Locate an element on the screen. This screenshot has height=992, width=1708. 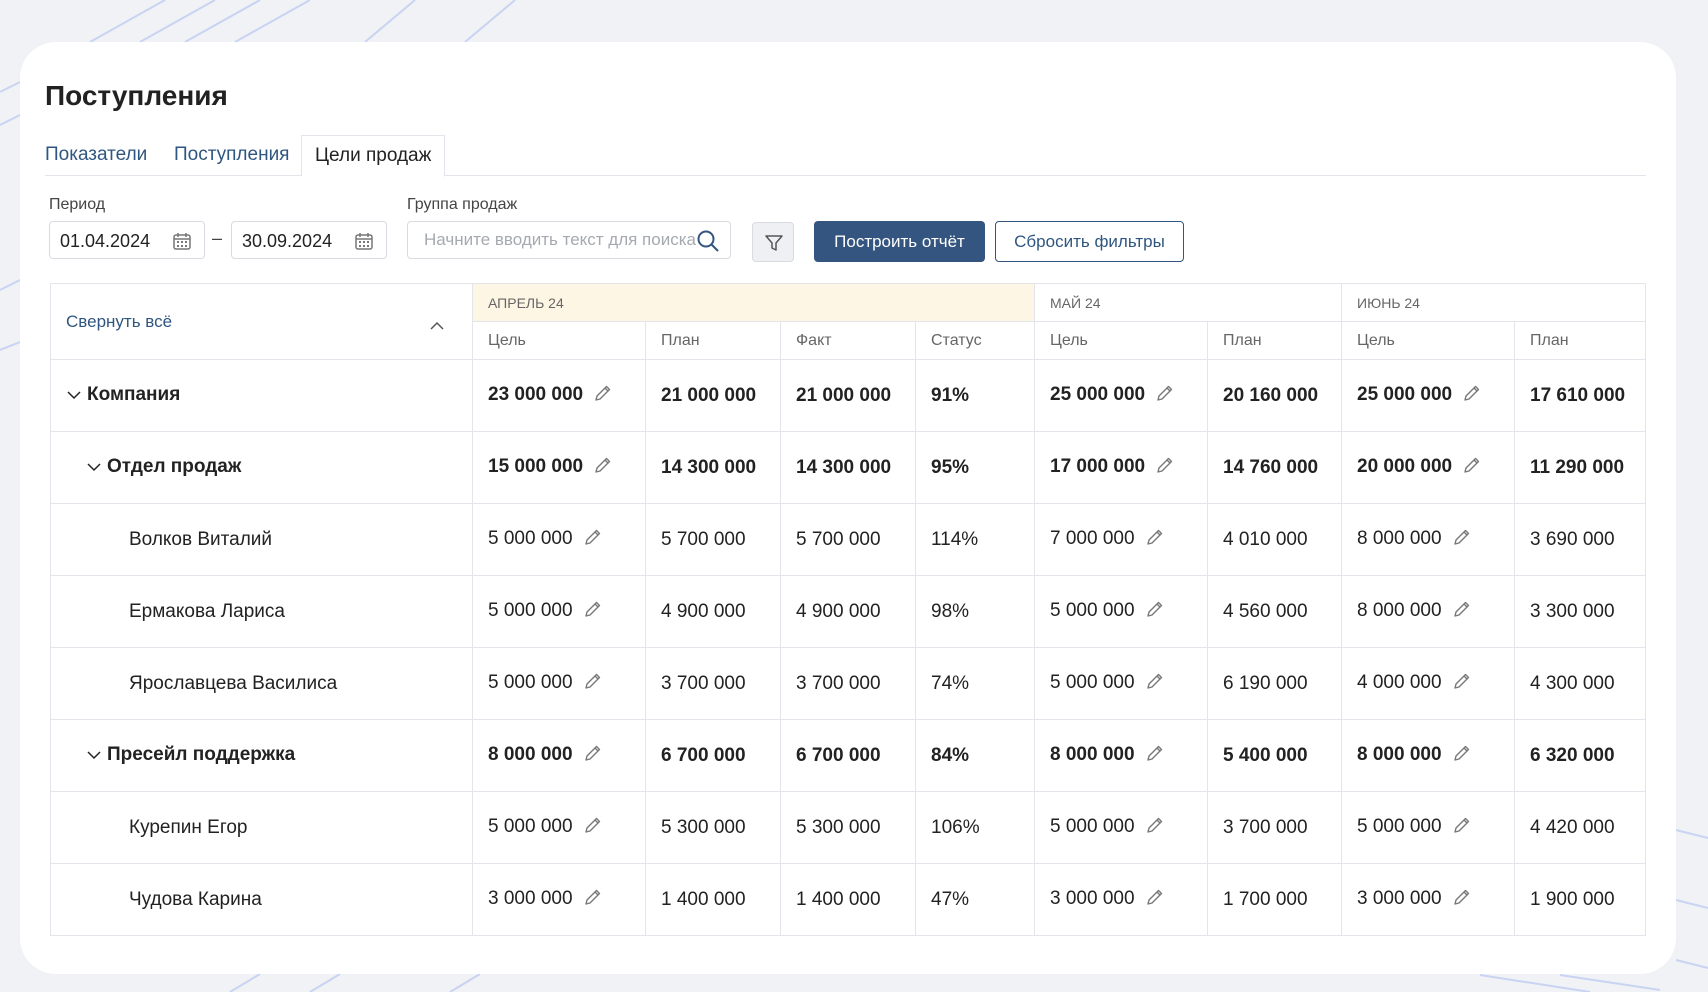
date-from-value: 01.04.2024 is located at coordinates (105, 241).